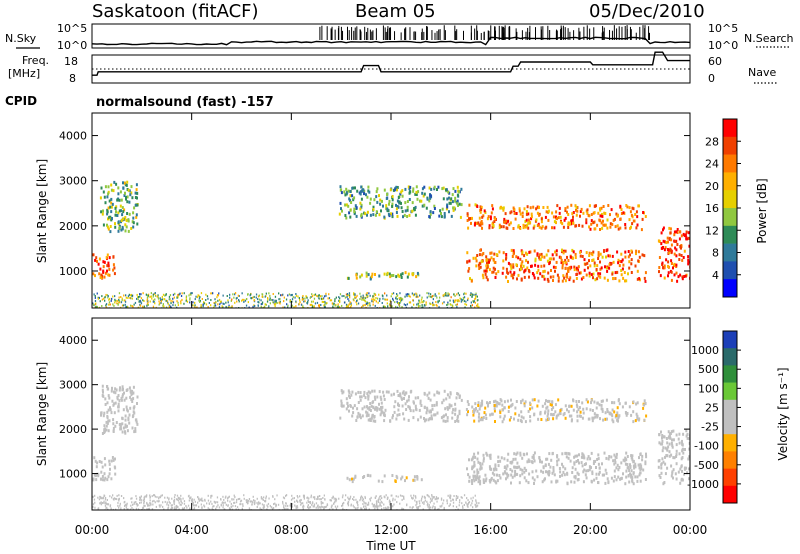  What do you see at coordinates (723, 45) in the screenshot?
I see `nsearch-tick-bottom: 10^0` at bounding box center [723, 45].